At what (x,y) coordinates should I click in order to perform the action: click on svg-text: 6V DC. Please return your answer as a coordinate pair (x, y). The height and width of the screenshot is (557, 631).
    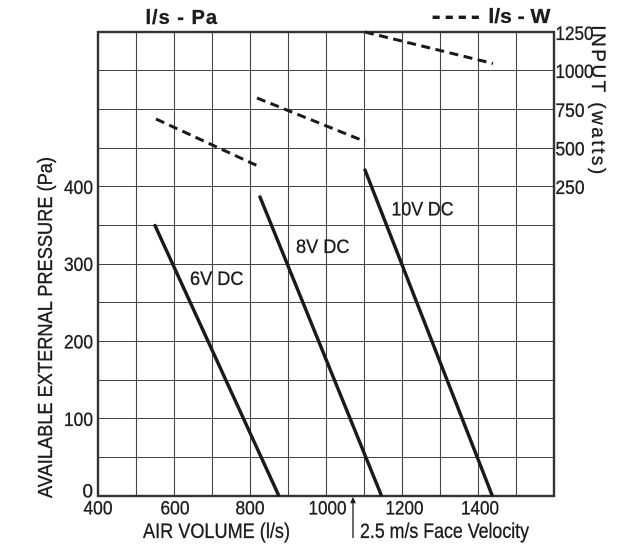
    Looking at the image, I should click on (217, 279).